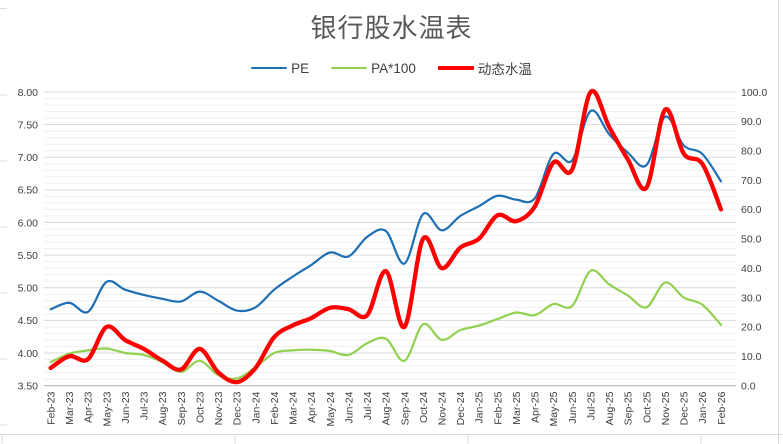  What do you see at coordinates (28, 125) in the screenshot?
I see `left-axis-tick-label: 7.50` at bounding box center [28, 125].